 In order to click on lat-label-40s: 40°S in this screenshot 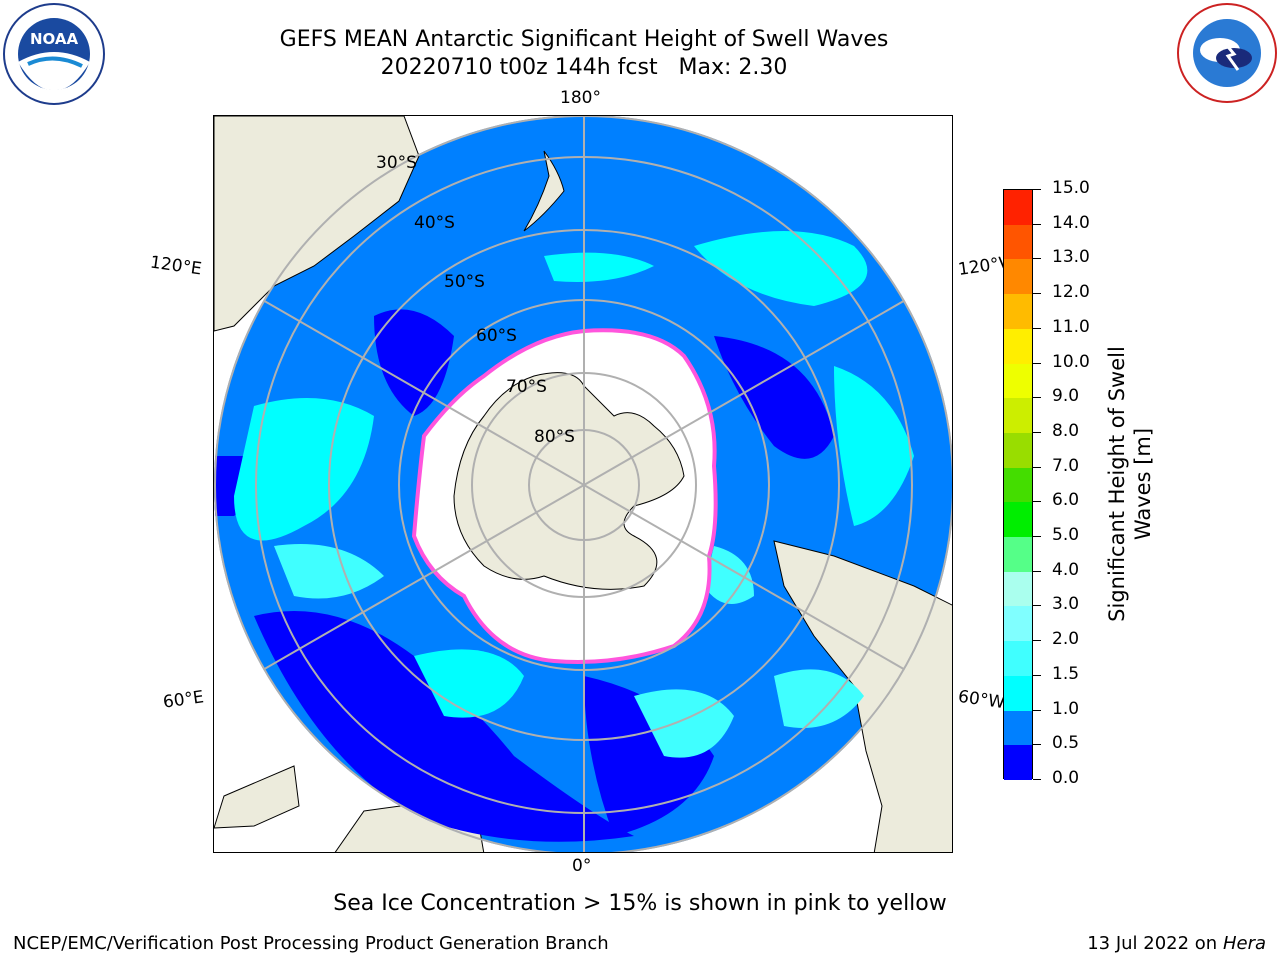, I will do `click(434, 223)`.